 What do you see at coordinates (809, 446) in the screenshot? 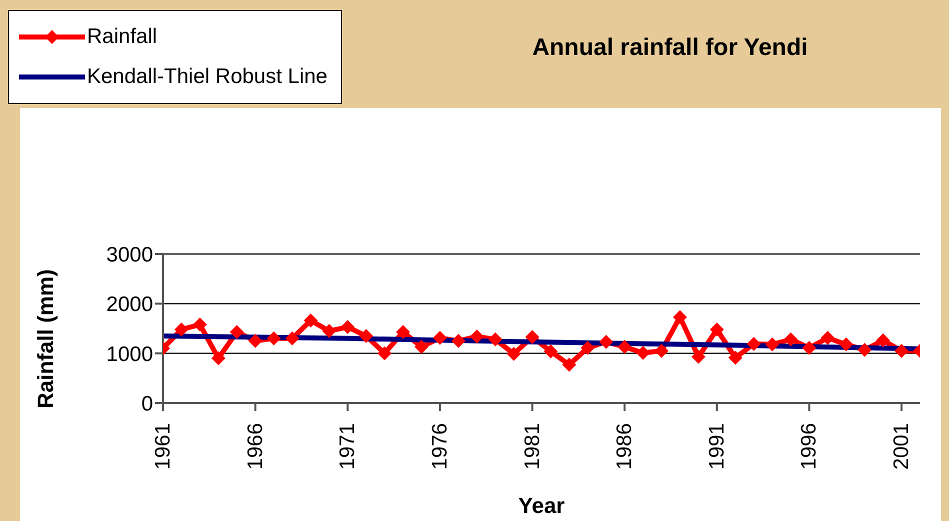
I see `x-tick-label: 1996` at bounding box center [809, 446].